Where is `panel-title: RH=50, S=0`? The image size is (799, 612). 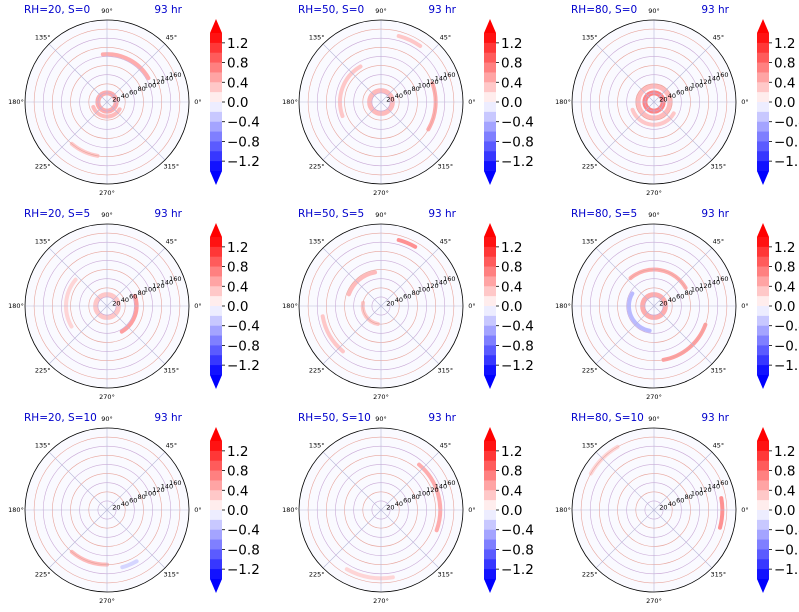 panel-title: RH=50, S=0 is located at coordinates (331, 10).